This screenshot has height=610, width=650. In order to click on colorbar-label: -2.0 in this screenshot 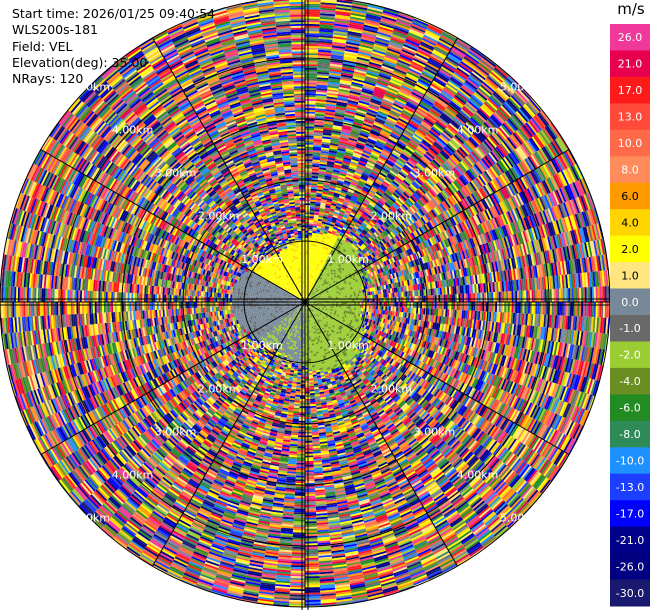, I will do `click(629, 355)`.